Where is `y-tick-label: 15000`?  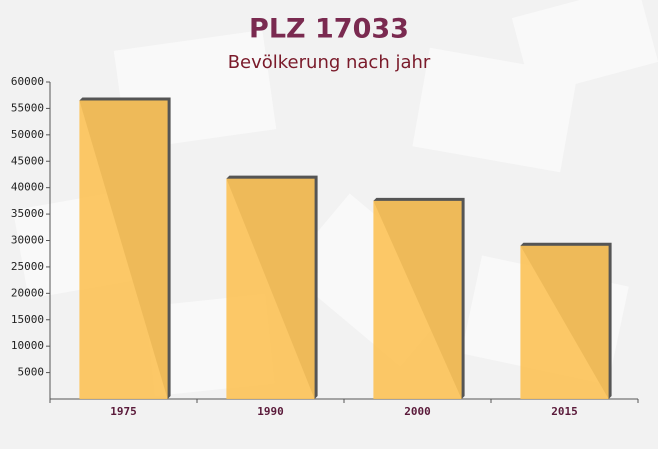
y-tick-label: 15000 is located at coordinates (27, 319).